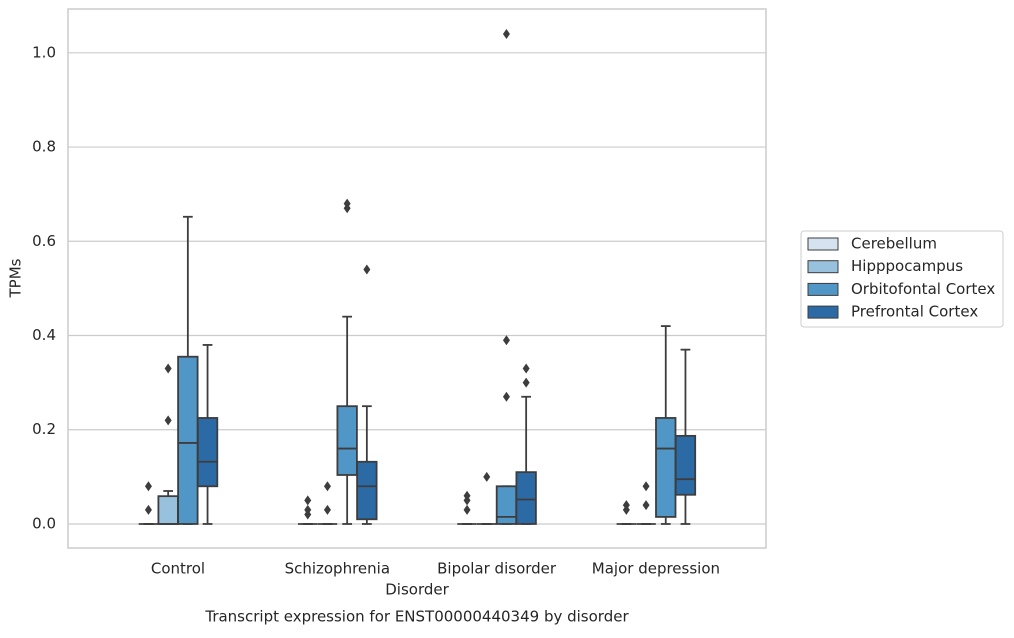 The image size is (1014, 638). What do you see at coordinates (44, 147) in the screenshot?
I see `y-tick-label: 0.8` at bounding box center [44, 147].